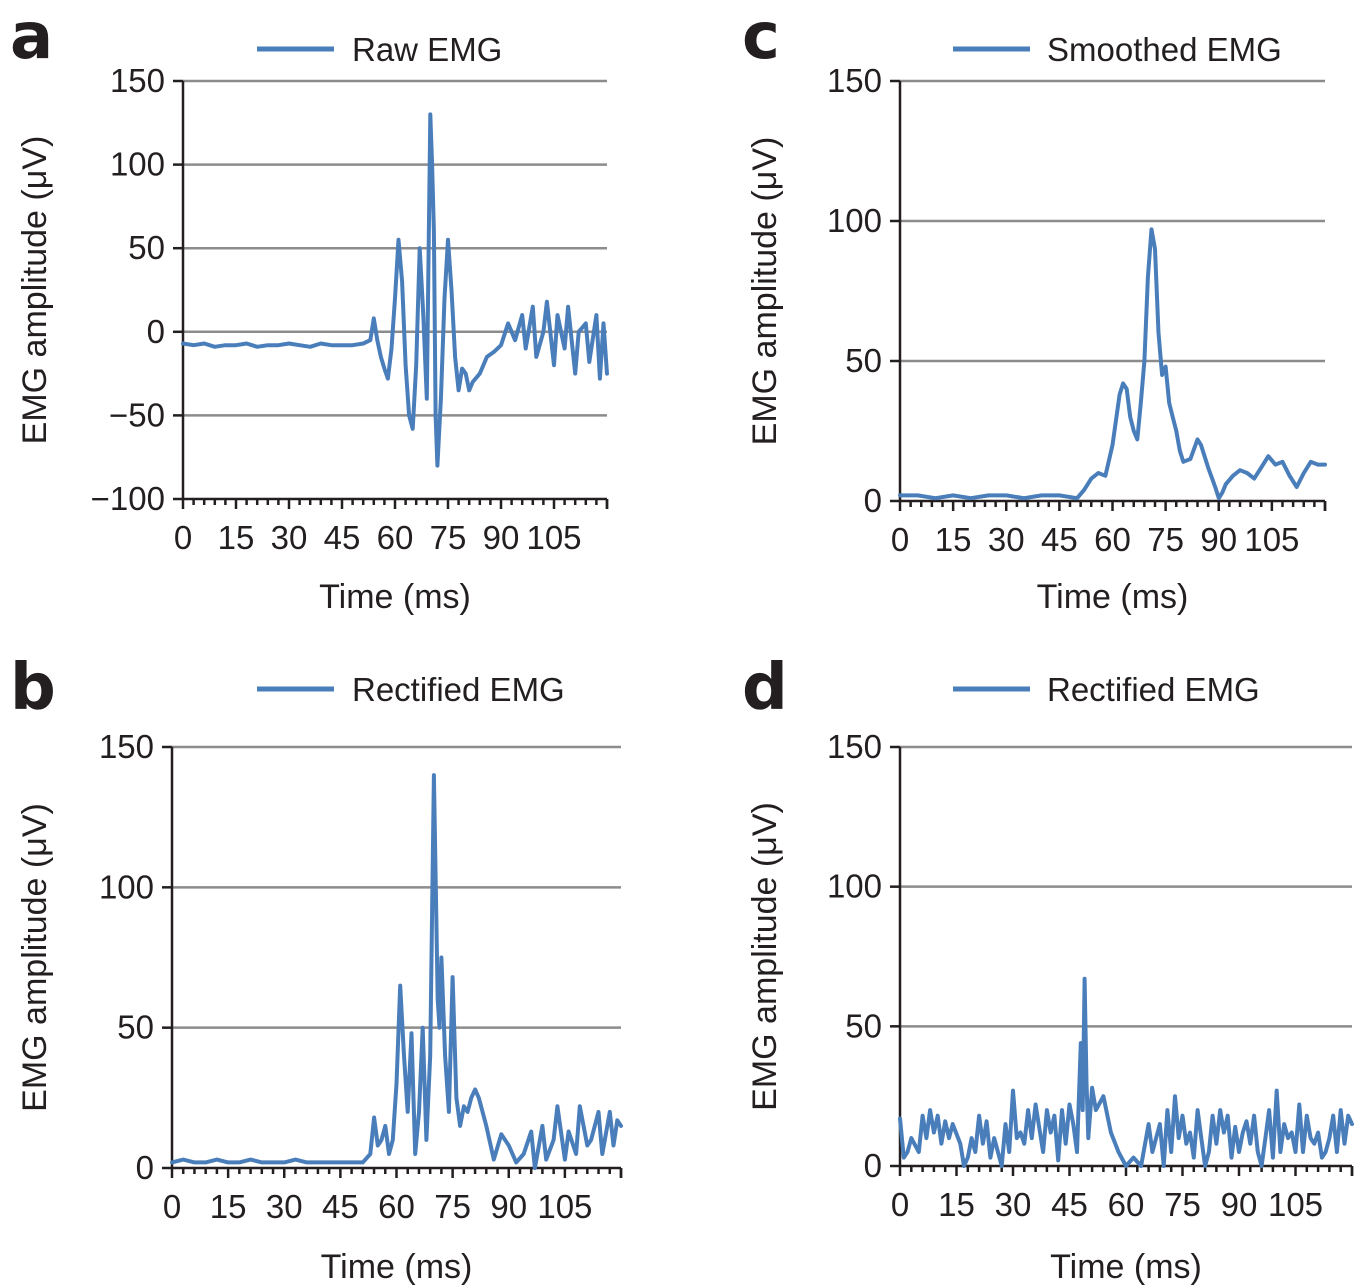 This screenshot has width=1361, height=1288. What do you see at coordinates (854, 746) in the screenshot?
I see `y-tick-label: 150` at bounding box center [854, 746].